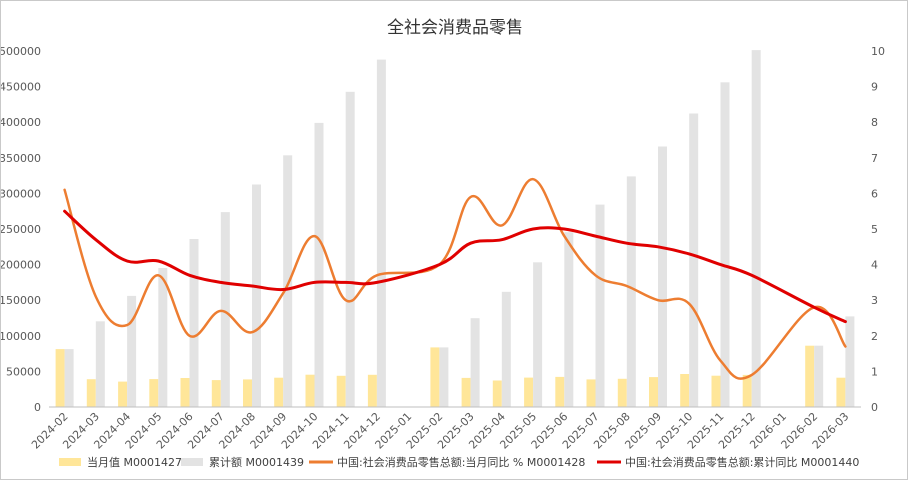 This screenshot has width=908, height=481. I want to click on y-left-tick-label: 300000, so click(21, 193).